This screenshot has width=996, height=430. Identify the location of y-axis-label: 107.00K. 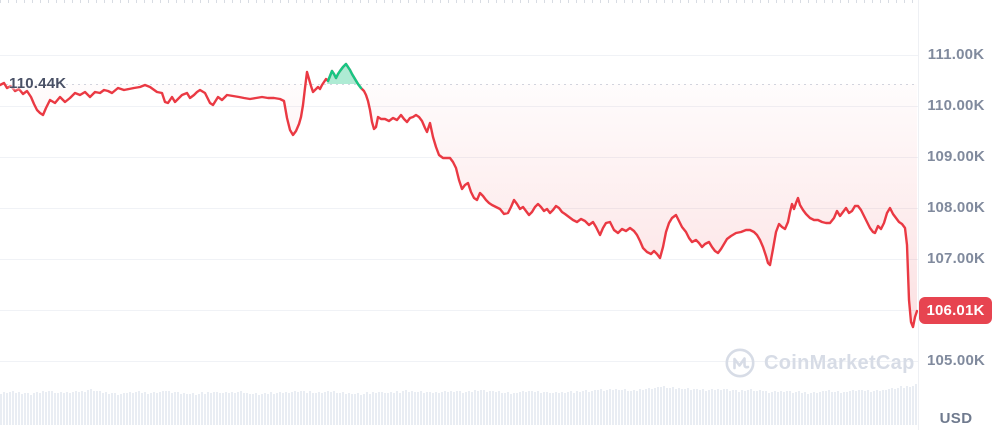
(956, 258).